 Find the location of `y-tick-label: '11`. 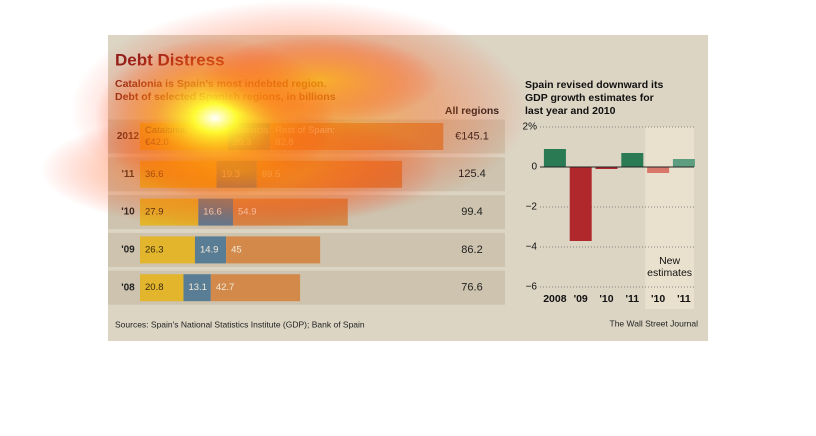

y-tick-label: '11 is located at coordinates (128, 174).